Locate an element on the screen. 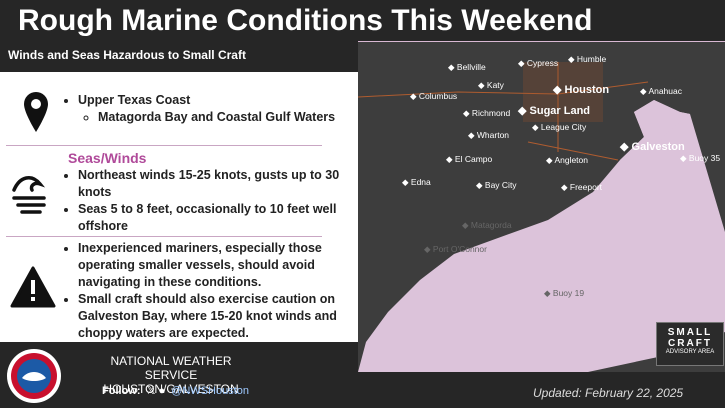  place-label: ◆ El Campo is located at coordinates (469, 159).